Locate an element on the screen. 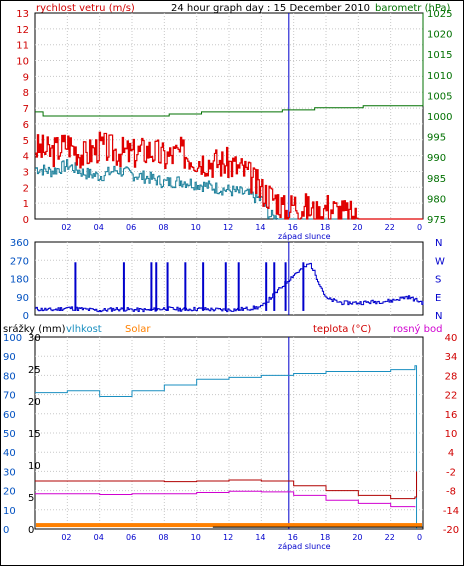  baro-tick-label: 975 is located at coordinates (436, 220).